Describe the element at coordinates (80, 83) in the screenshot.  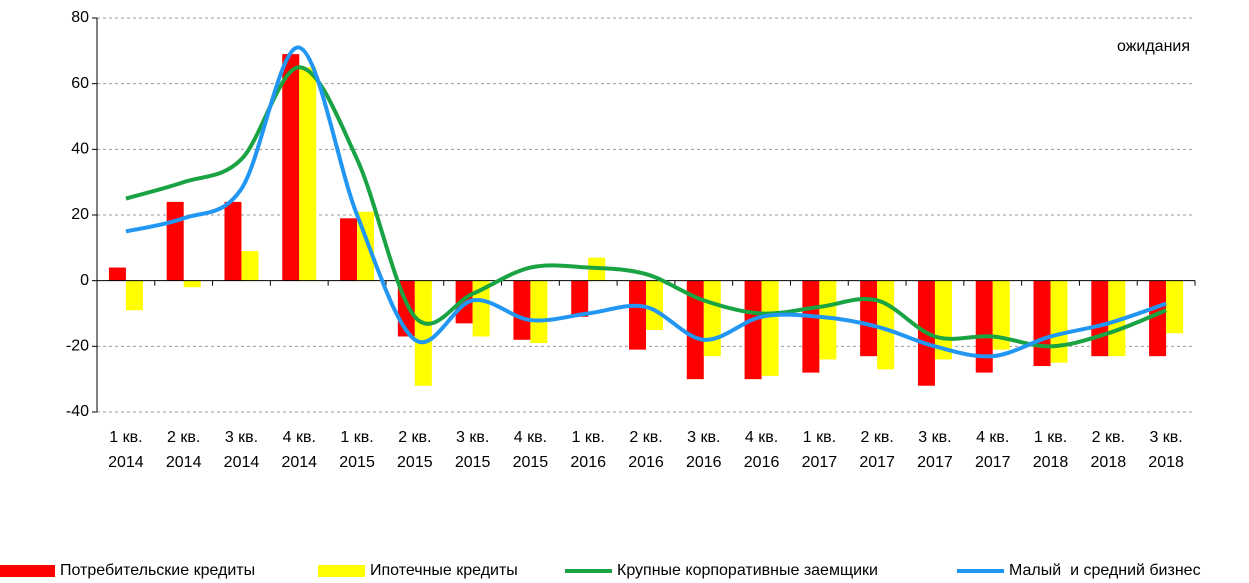
I see `y-tick-label: 60` at that location.